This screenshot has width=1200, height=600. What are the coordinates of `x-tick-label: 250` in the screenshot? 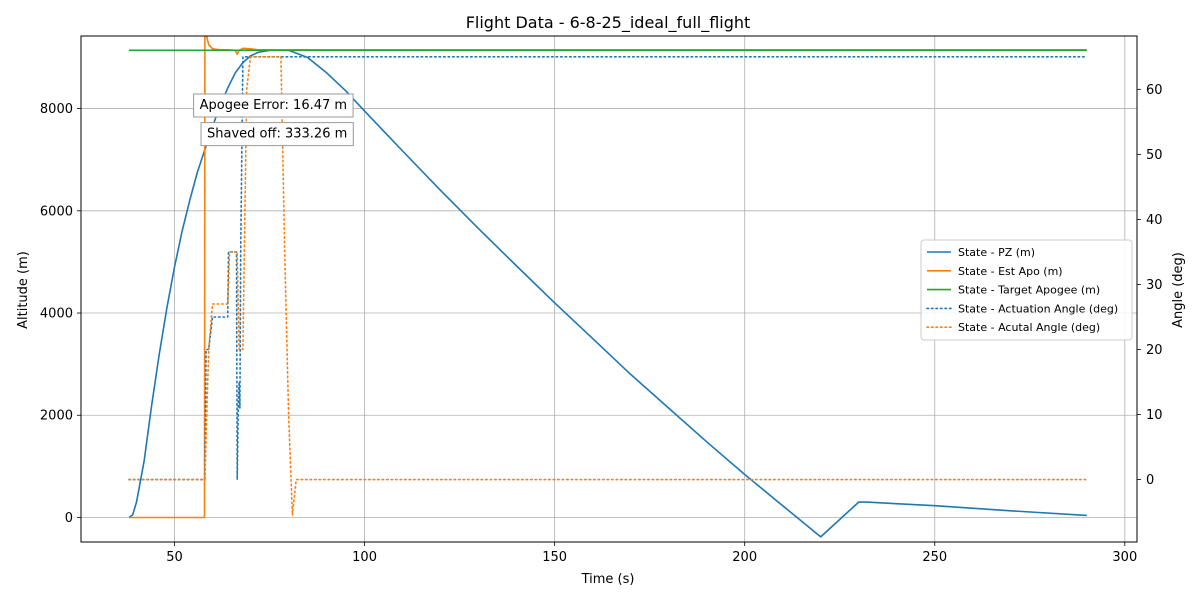 It's located at (934, 557).